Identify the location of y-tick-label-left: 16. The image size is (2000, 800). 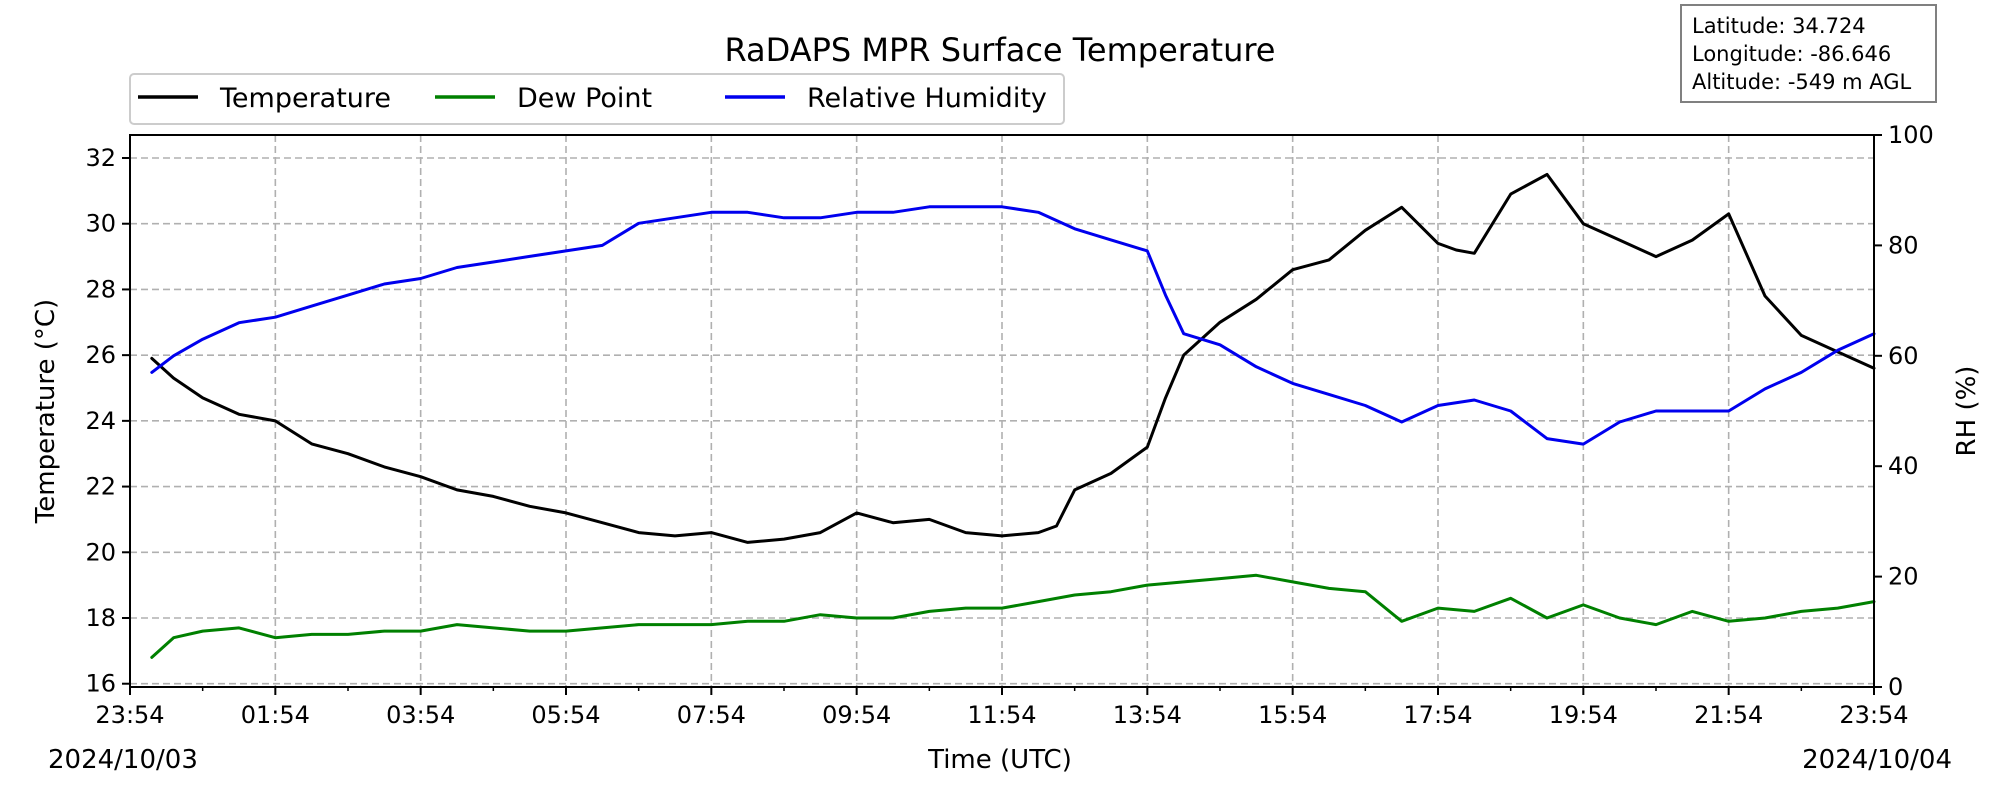
(100, 684).